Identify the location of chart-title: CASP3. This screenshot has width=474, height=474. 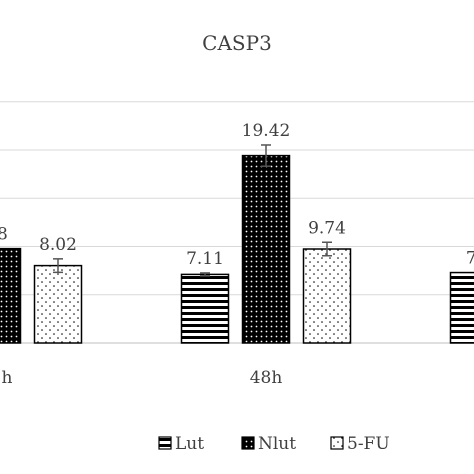
(237, 43).